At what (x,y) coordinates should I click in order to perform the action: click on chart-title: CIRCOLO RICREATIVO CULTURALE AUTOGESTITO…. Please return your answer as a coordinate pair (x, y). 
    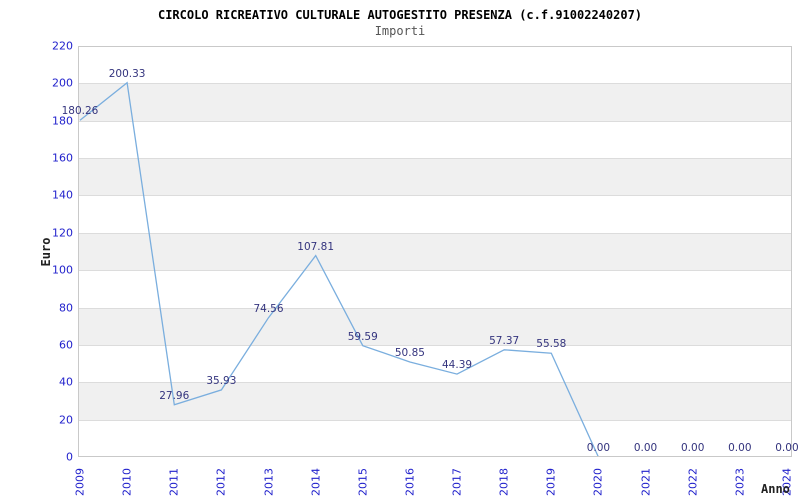
    Looking at the image, I should click on (400, 15).